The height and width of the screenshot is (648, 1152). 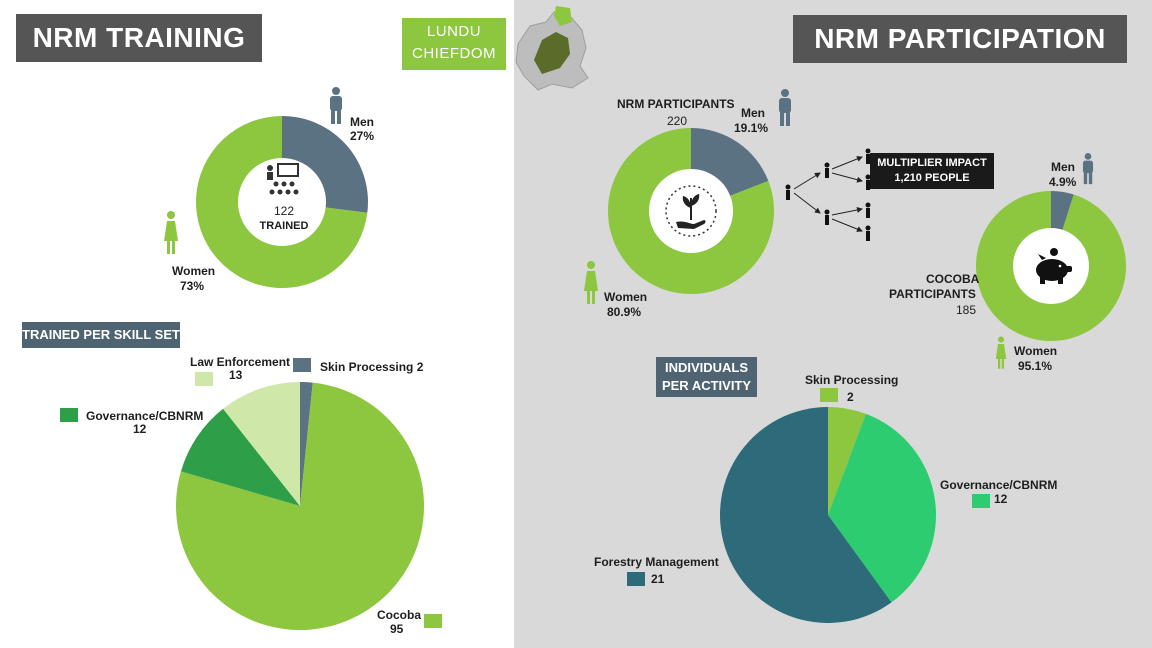 I want to click on cocoba-men-label: Men, so click(x=1063, y=167).